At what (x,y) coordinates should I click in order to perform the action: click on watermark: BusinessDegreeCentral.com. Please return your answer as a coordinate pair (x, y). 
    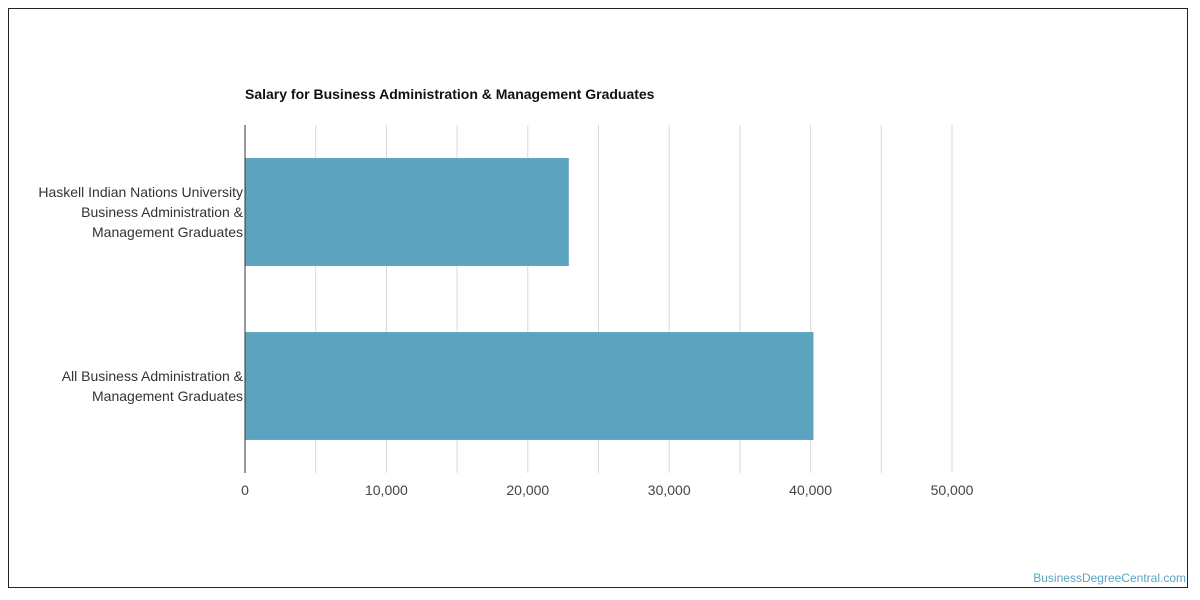
    Looking at the image, I should click on (1109, 578).